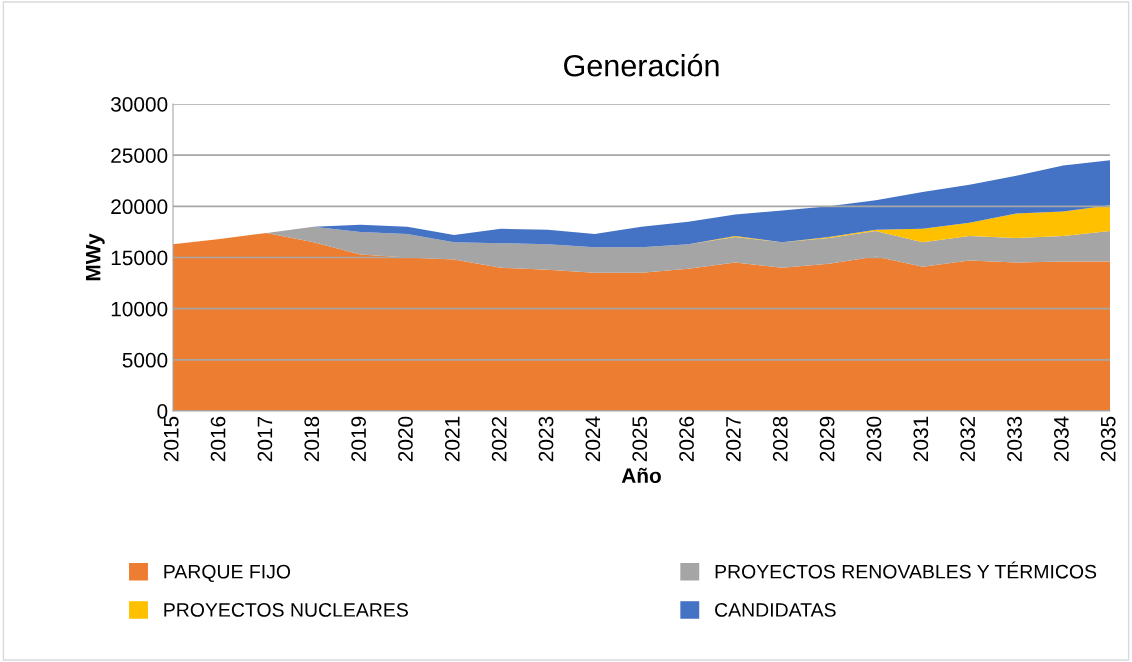 The height and width of the screenshot is (662, 1132). Describe the element at coordinates (641, 65) in the screenshot. I see `chart-title: Generación` at that location.